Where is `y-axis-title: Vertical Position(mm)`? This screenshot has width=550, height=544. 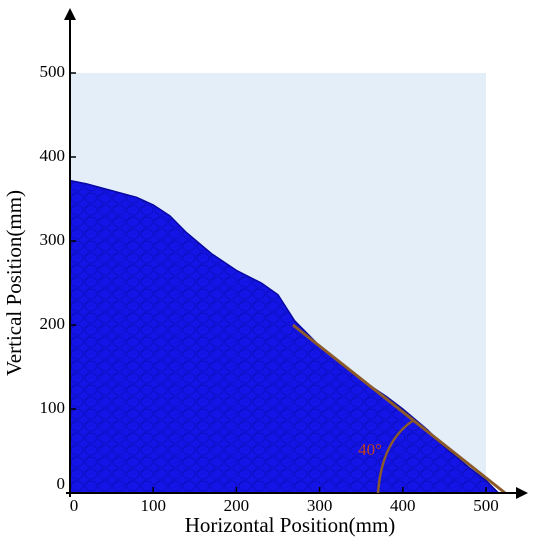 y-axis-title: Vertical Position(mm) is located at coordinates (14, 283).